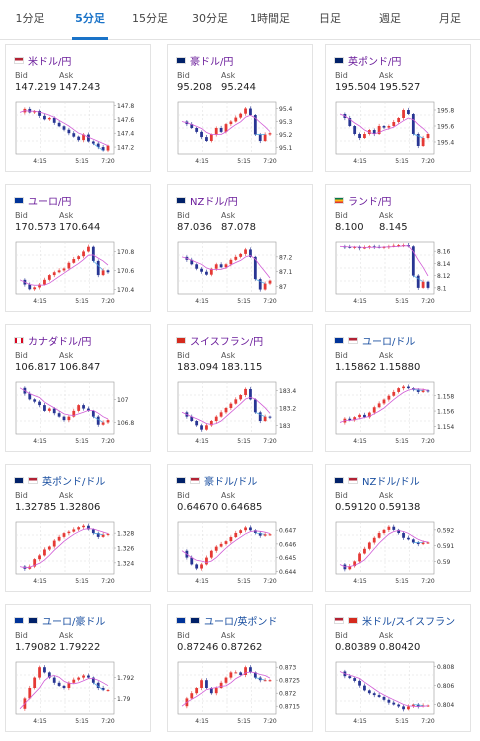  What do you see at coordinates (389, 342) in the screenshot?
I see `pair-title: ユーロ/ドル` at bounding box center [389, 342].